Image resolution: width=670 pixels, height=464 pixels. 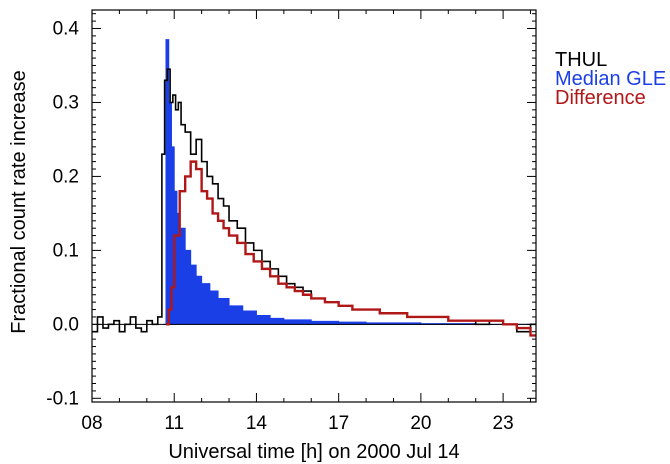 I want to click on x-tick-label: 11, so click(x=174, y=423).